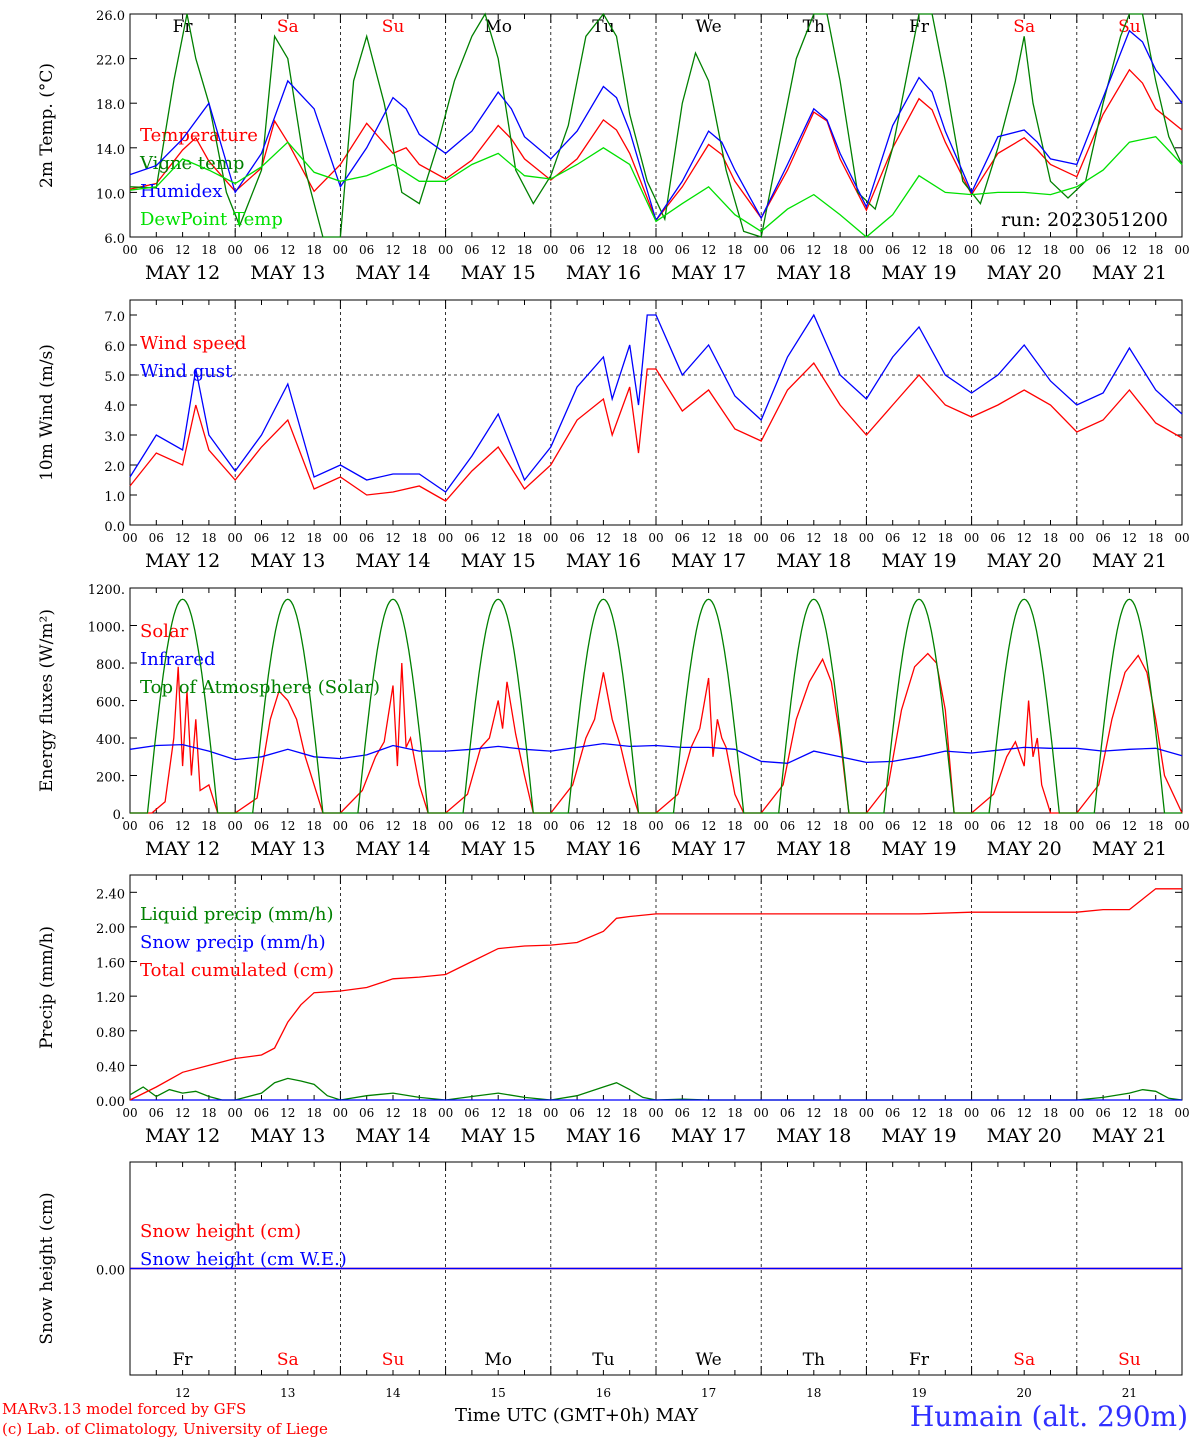  I want to click on day-number-label: 17, so click(708, 1393).